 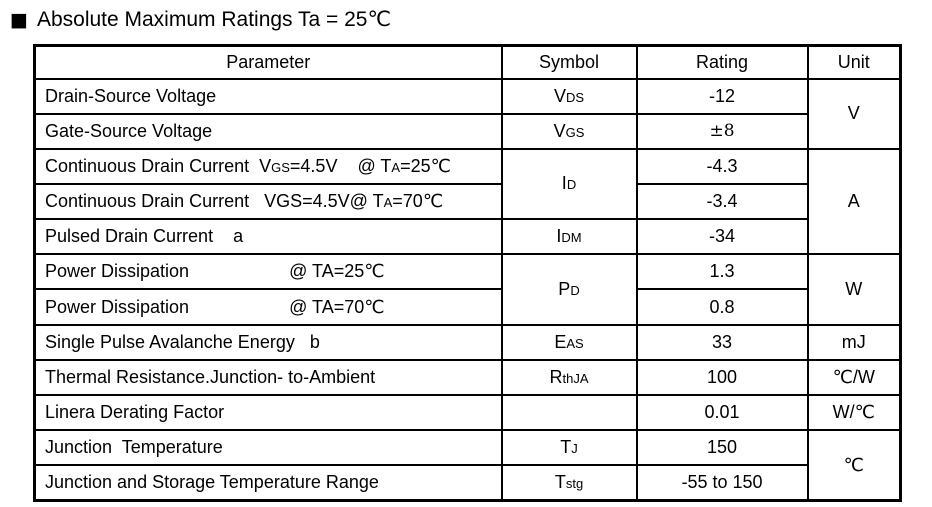 I want to click on rating-cell: 100, so click(x=722, y=377).